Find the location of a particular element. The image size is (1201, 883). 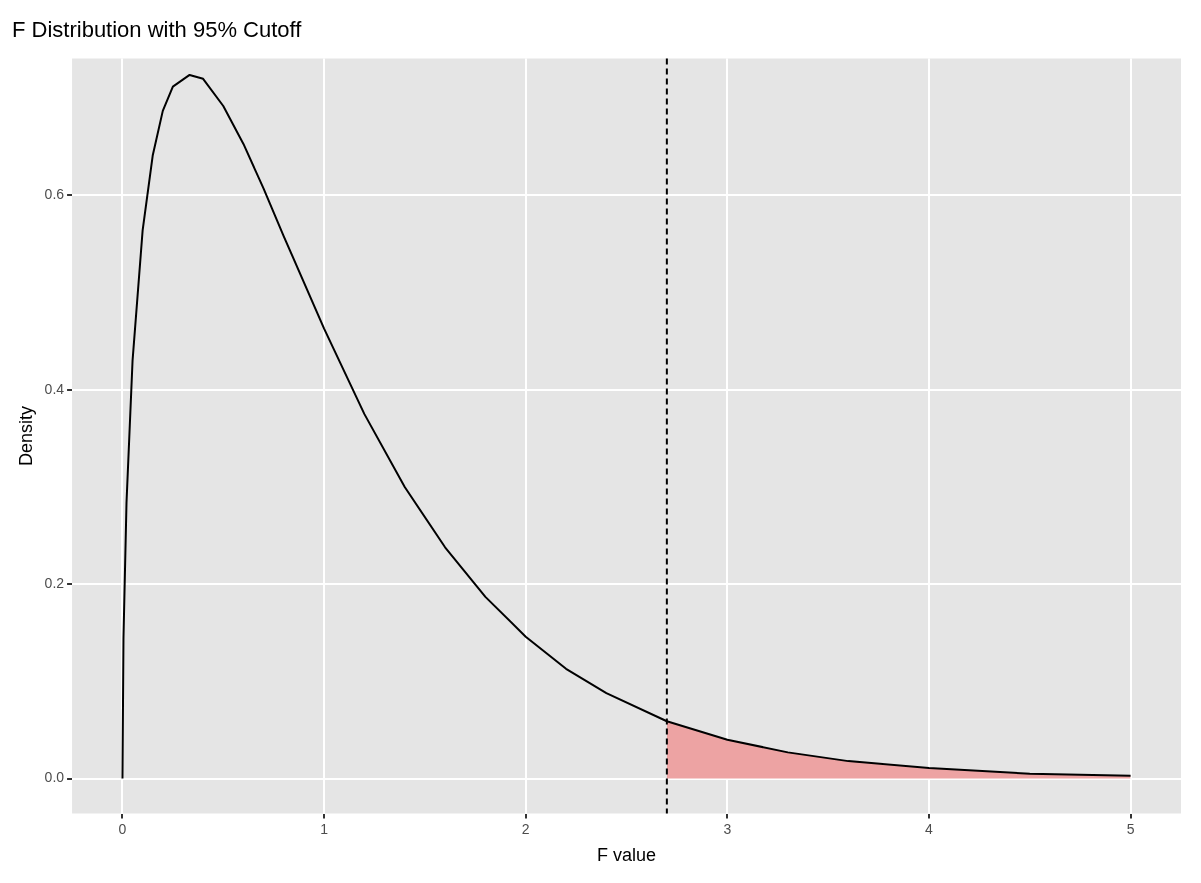

x-tick-label: 4 is located at coordinates (929, 828).